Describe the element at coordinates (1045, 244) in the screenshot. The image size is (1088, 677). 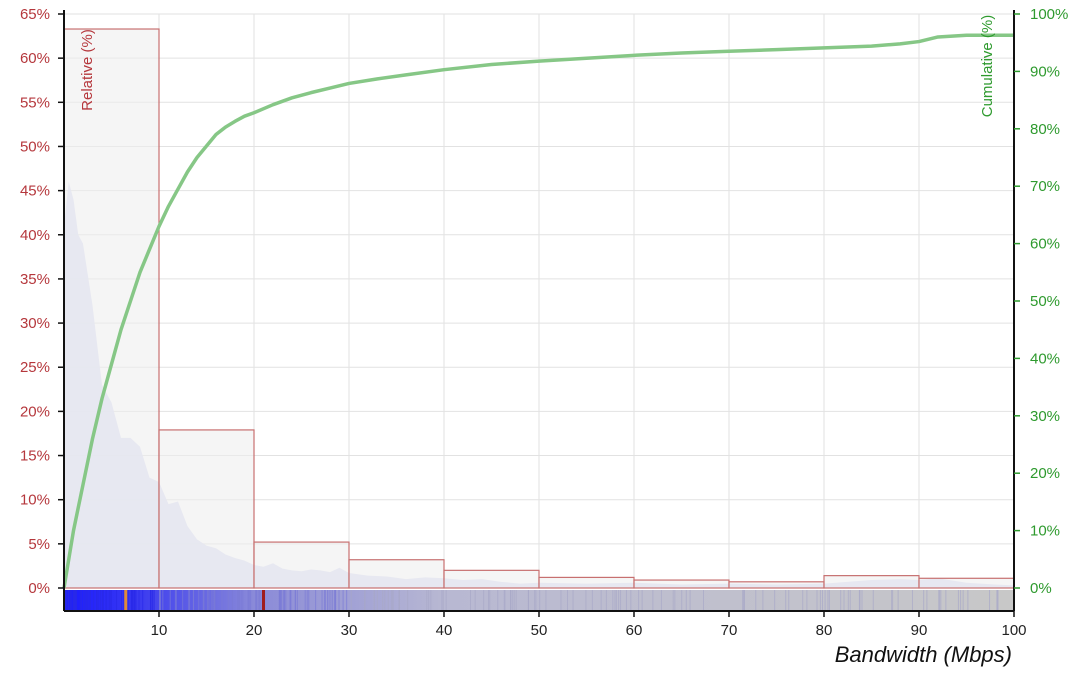
I see `y-right-tick-label: 60%` at that location.